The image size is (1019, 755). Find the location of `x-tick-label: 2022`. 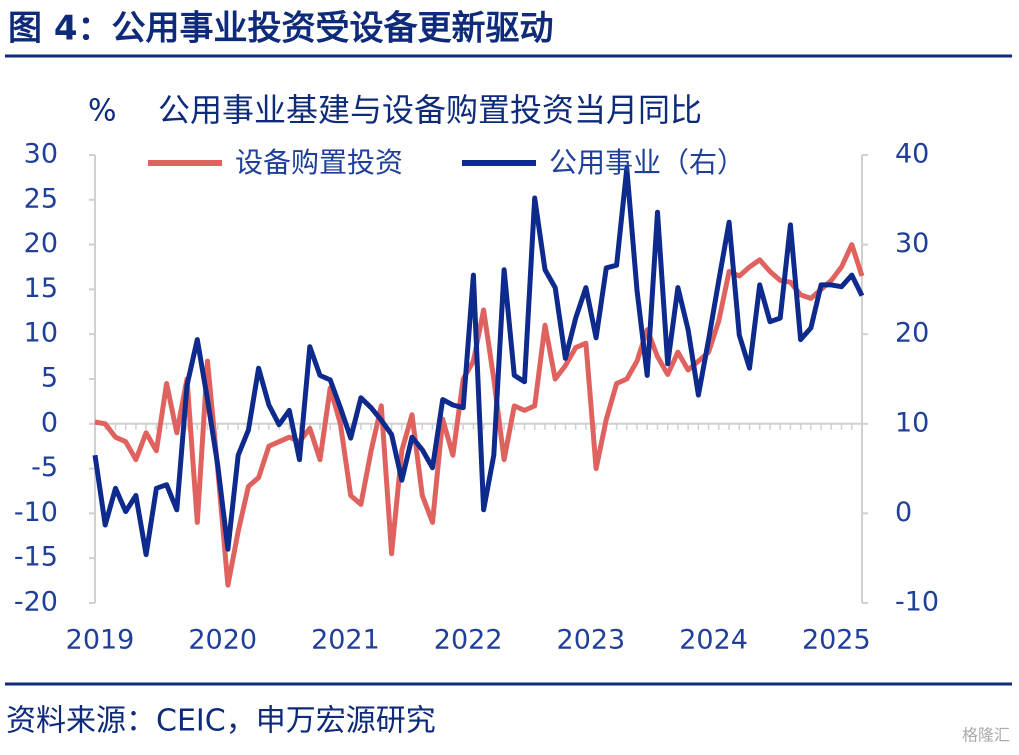

x-tick-label: 2022 is located at coordinates (468, 640).